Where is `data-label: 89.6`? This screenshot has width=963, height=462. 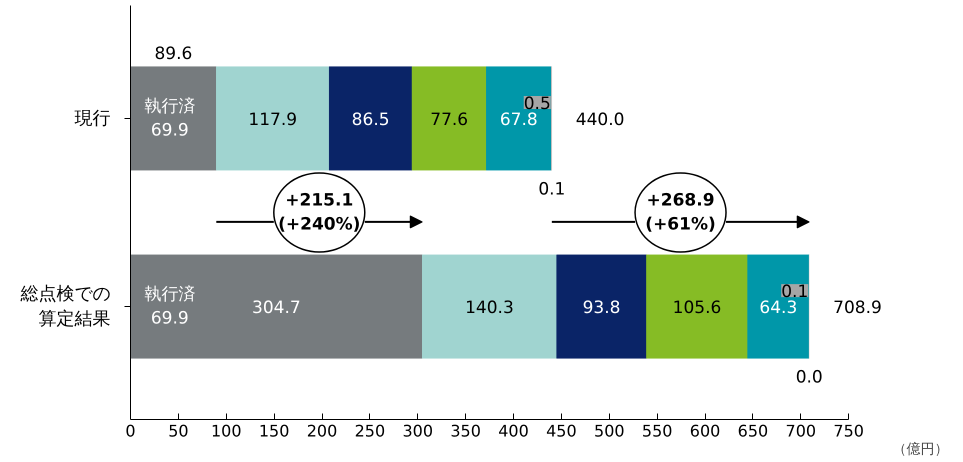 data-label: 89.6 is located at coordinates (173, 54).